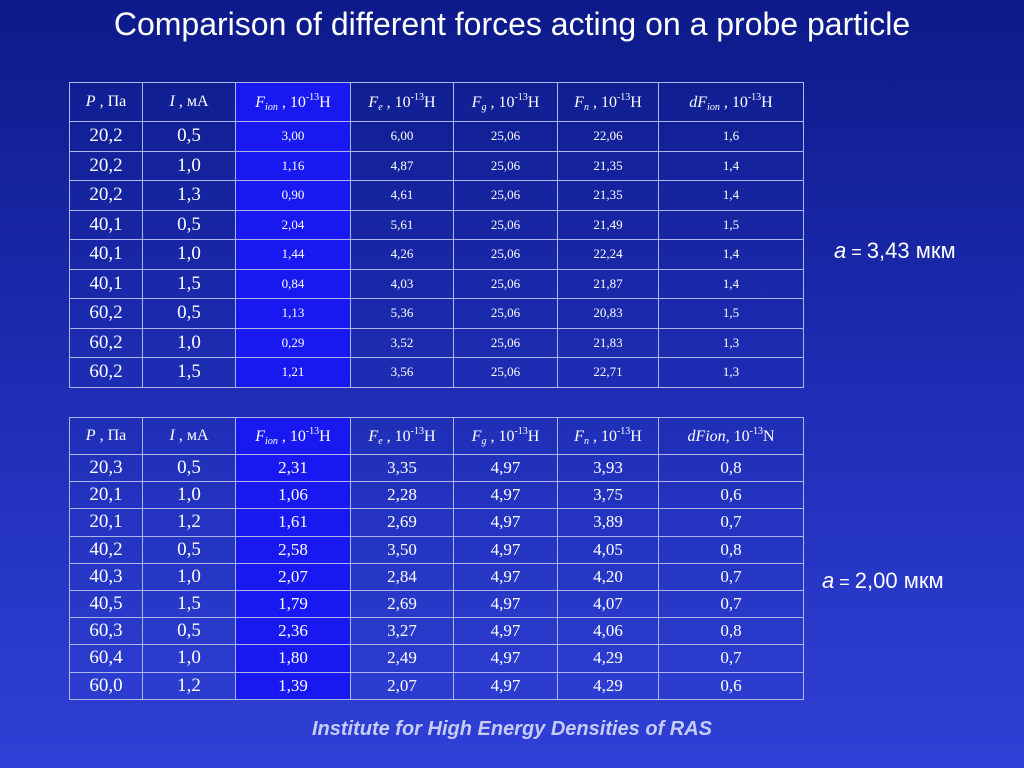 Image resolution: width=1024 pixels, height=768 pixels. Describe the element at coordinates (608, 658) in the screenshot. I see `cell-f-n: 4,29` at that location.